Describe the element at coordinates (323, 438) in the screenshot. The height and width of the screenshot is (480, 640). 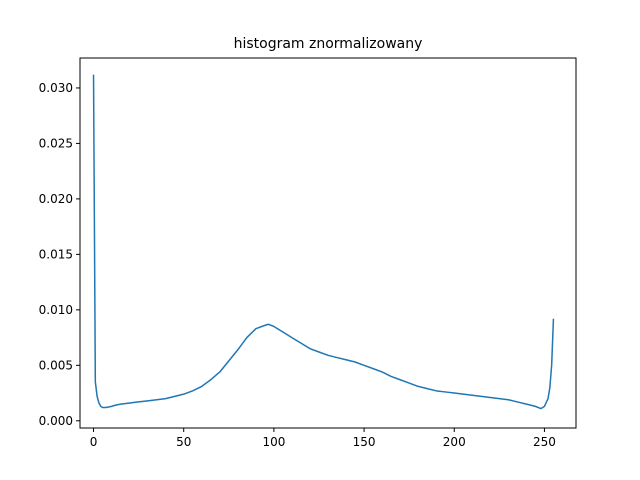
I see `x-axis: 0 50 100 150 200 250` at that location.